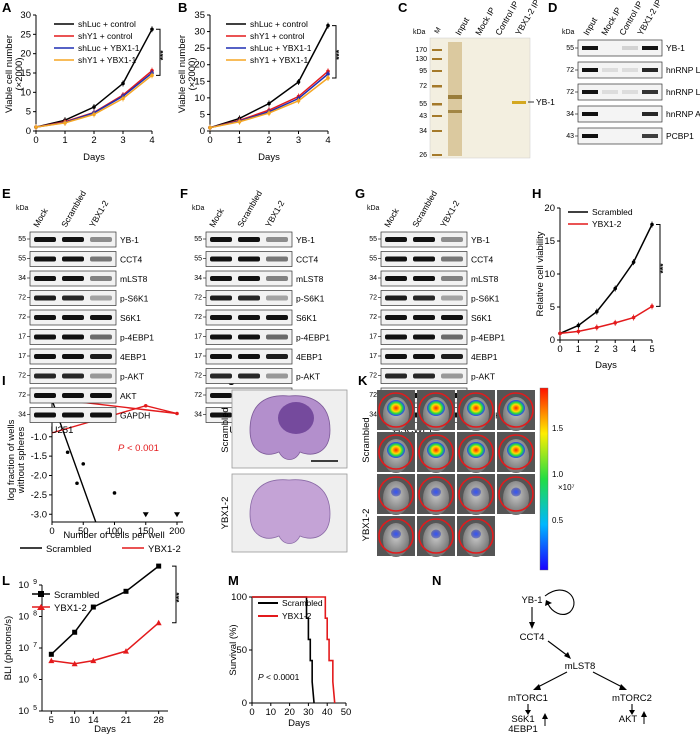 The height and width of the screenshot is (734, 700). What do you see at coordinates (100, 549) in the screenshot?
I see `legend-i: Scrambled YBX1-2` at bounding box center [100, 549].